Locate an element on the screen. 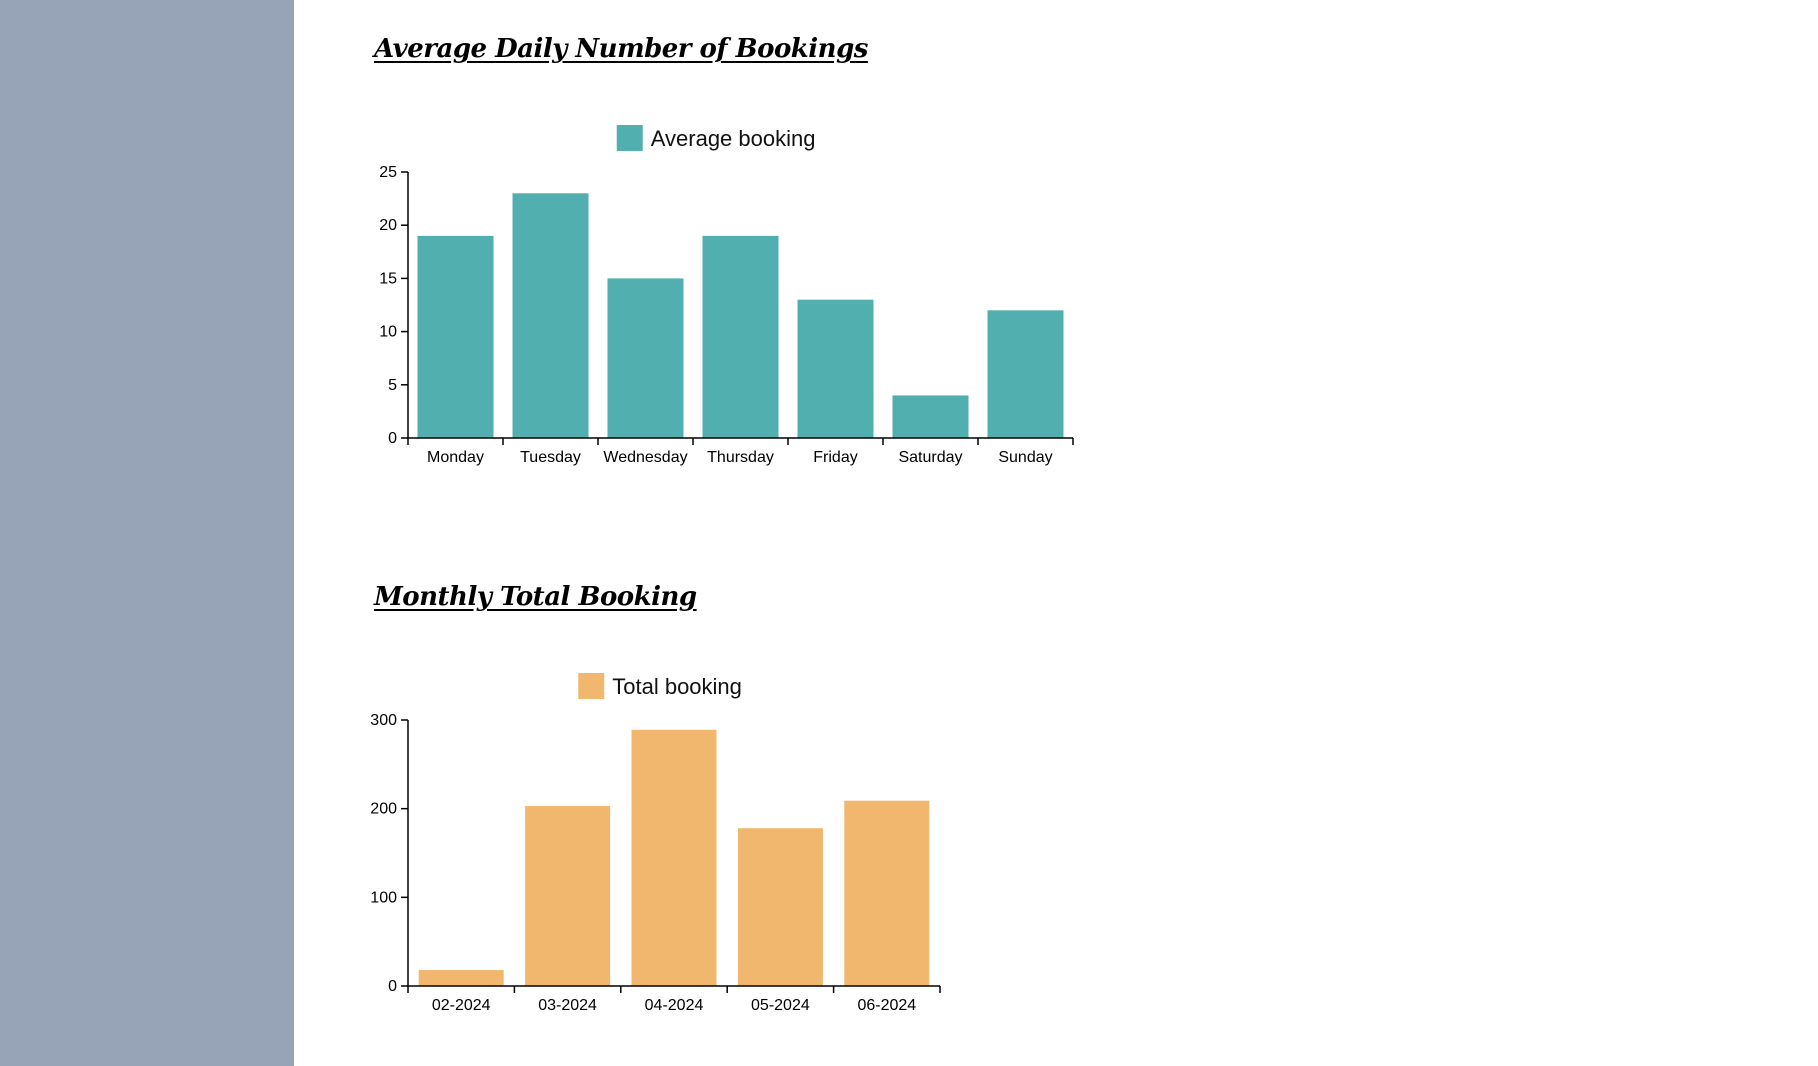 The width and height of the screenshot is (1818, 1066). legend-label: Average booking is located at coordinates (733, 138).